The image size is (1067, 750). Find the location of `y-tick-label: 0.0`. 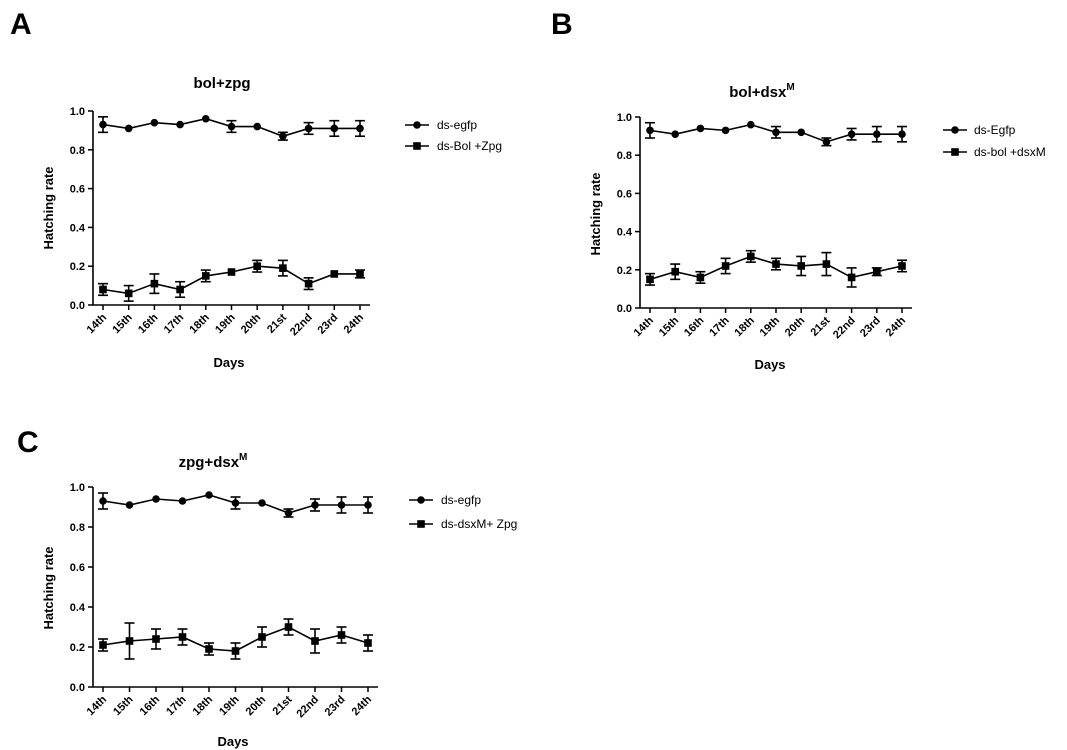

y-tick-label: 0.0 is located at coordinates (624, 309).